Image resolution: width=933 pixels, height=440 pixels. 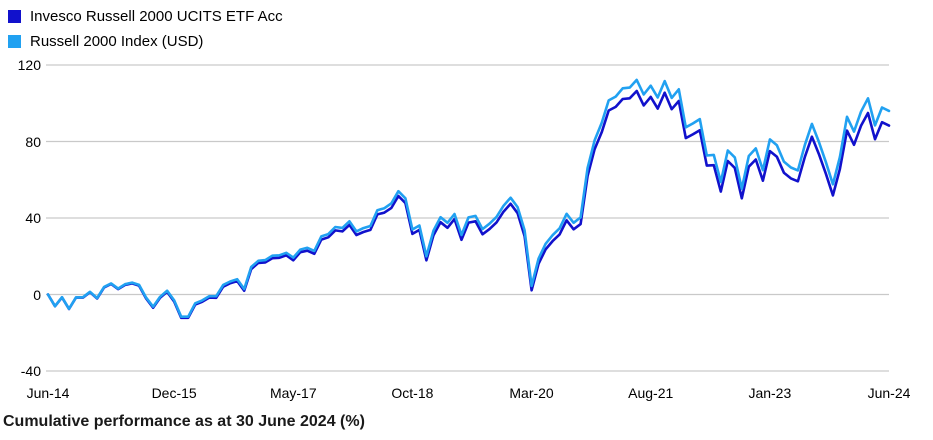 I want to click on x-tick-label: Jun-24, so click(x=889, y=393).